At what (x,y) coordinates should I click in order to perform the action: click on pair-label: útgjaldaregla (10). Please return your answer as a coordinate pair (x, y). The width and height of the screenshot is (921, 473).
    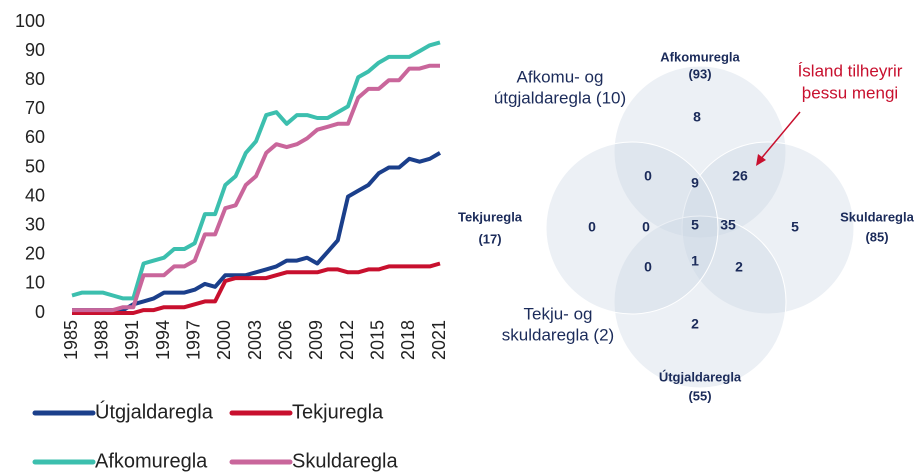
    Looking at the image, I should click on (560, 97).